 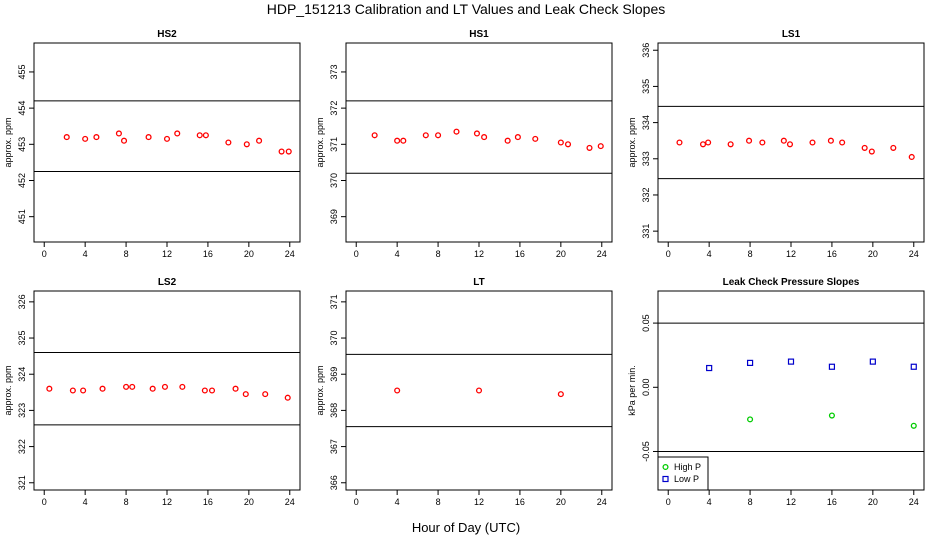 I want to click on legend: High P Low P, so click(x=683, y=473).